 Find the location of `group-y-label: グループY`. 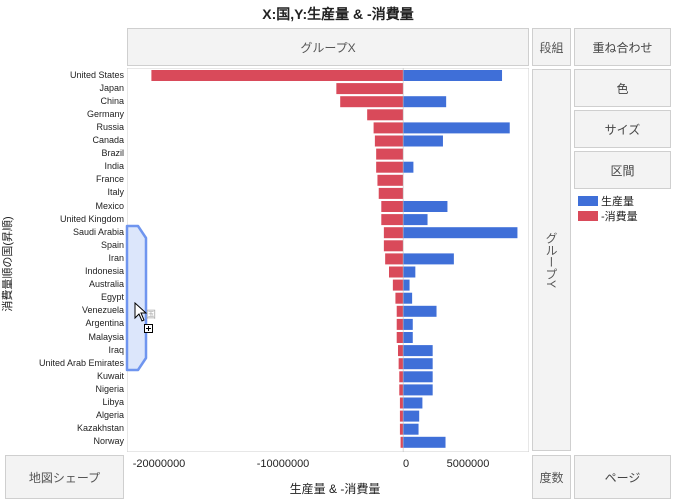

group-y-label: グループY is located at coordinates (551, 259).